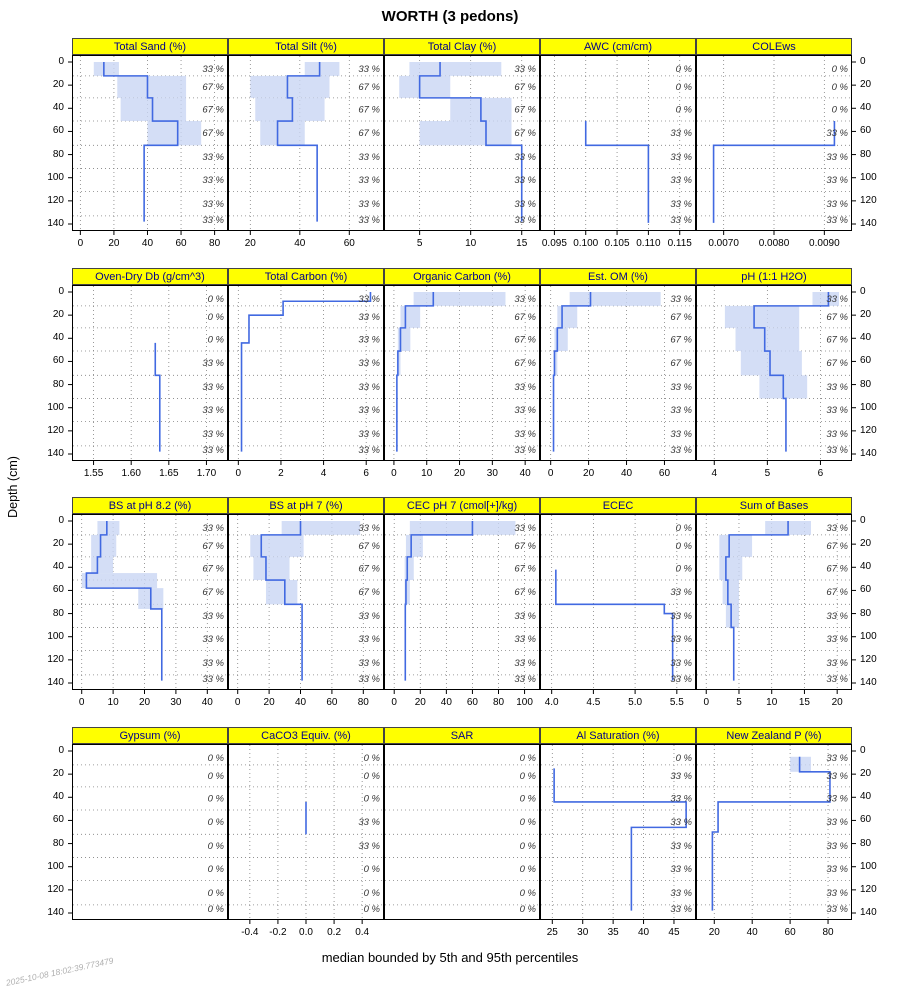 This screenshot has width=900, height=1000. What do you see at coordinates (306, 276) in the screenshot?
I see `strip-total-carbon: Total Carbon (%)` at bounding box center [306, 276].